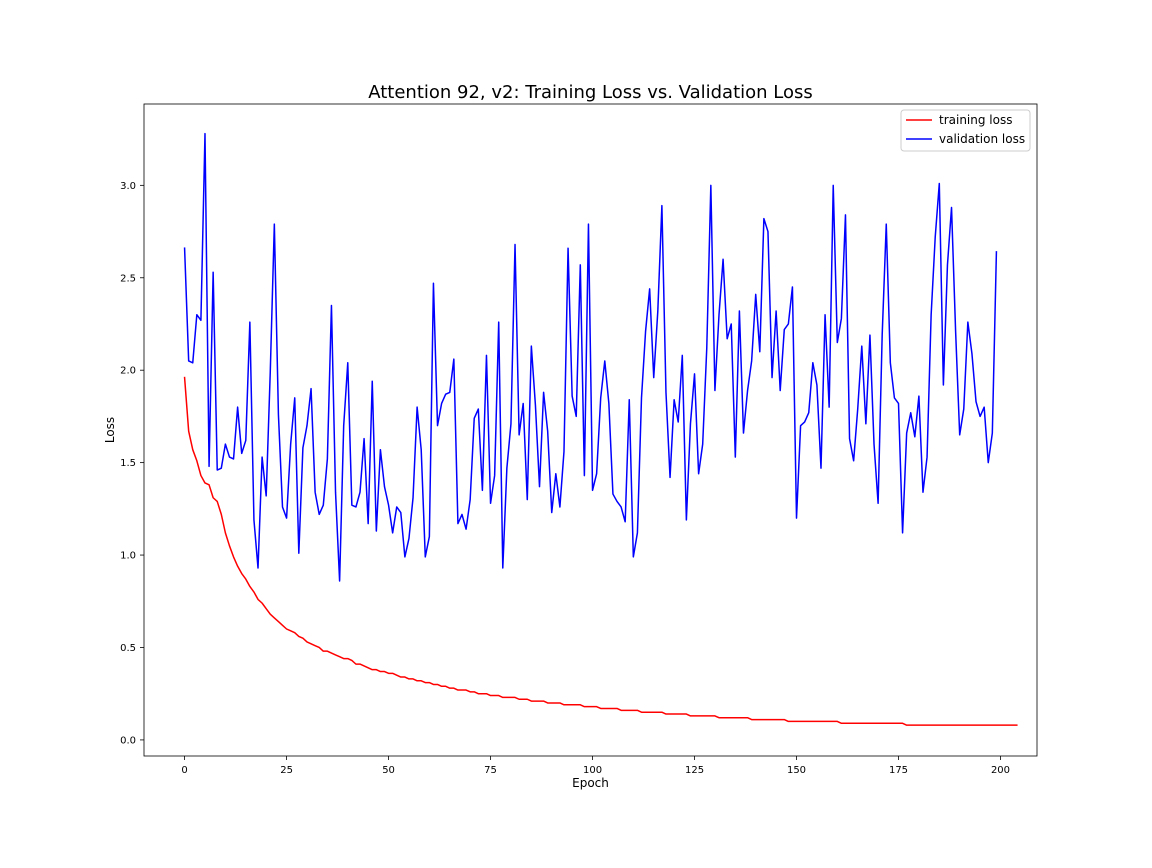 The width and height of the screenshot is (1152, 868). What do you see at coordinates (796, 770) in the screenshot?
I see `x-tick-label: 150` at bounding box center [796, 770].